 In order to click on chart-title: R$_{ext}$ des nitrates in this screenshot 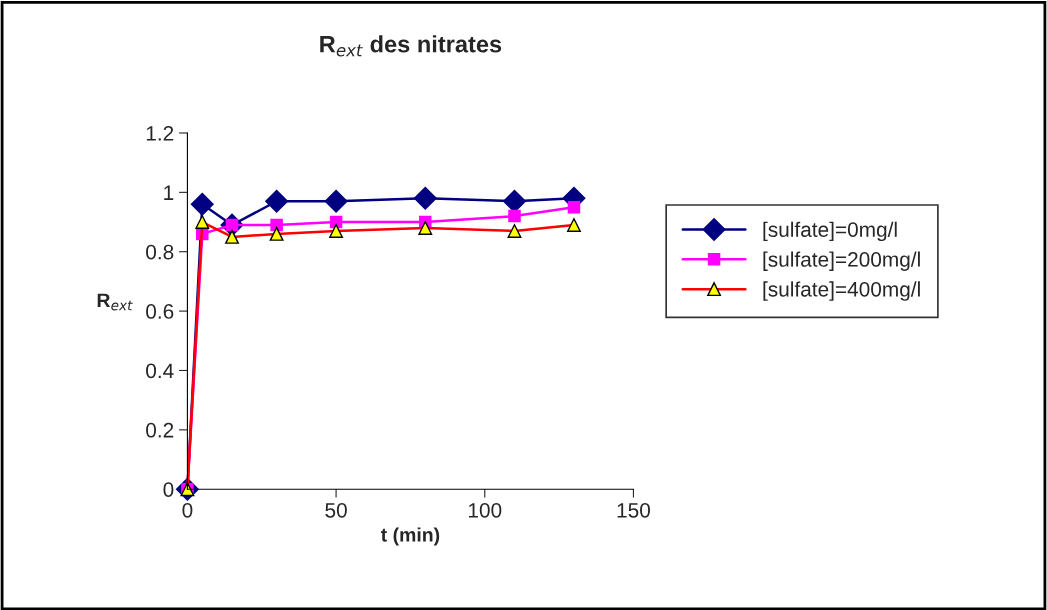, I will do `click(411, 46)`.